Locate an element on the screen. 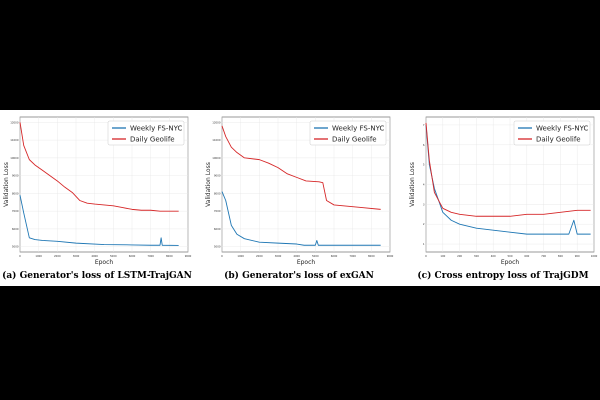 This screenshot has height=400, width=600. x-tick-label: 900 is located at coordinates (577, 256).